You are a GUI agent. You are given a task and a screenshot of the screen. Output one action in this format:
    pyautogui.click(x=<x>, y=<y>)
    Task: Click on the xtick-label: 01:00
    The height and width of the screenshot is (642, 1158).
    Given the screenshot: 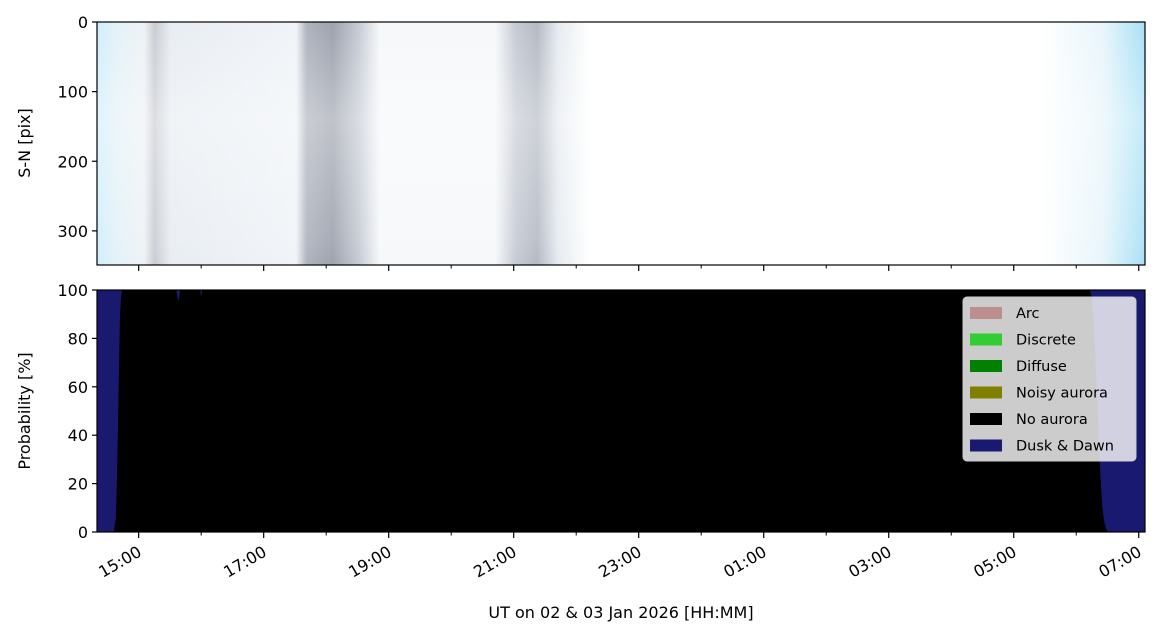 What is the action you would take?
    pyautogui.click(x=744, y=562)
    